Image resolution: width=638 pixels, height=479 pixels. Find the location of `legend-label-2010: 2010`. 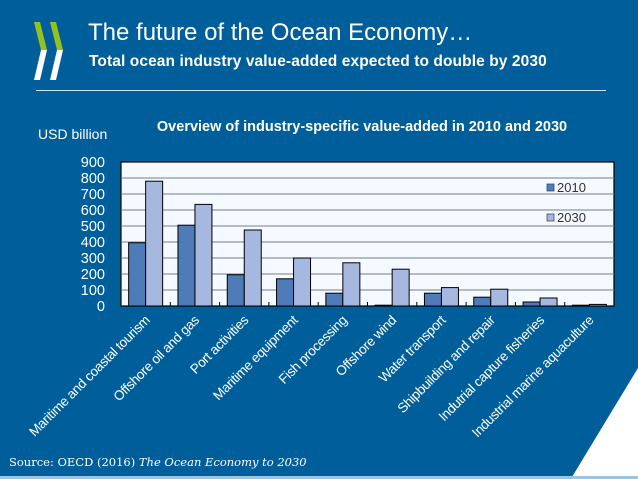

legend-label-2010: 2010 is located at coordinates (571, 187).